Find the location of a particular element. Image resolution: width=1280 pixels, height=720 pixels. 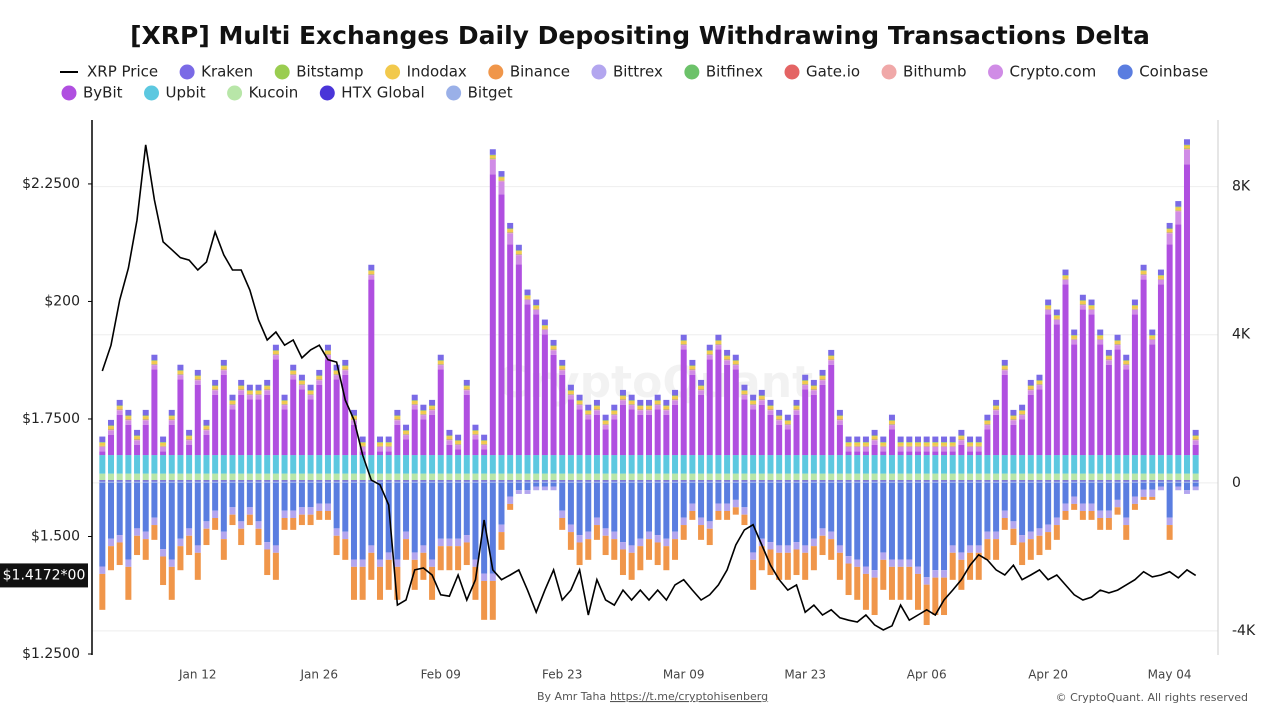

legend-label: HTX Global is located at coordinates (382, 93).